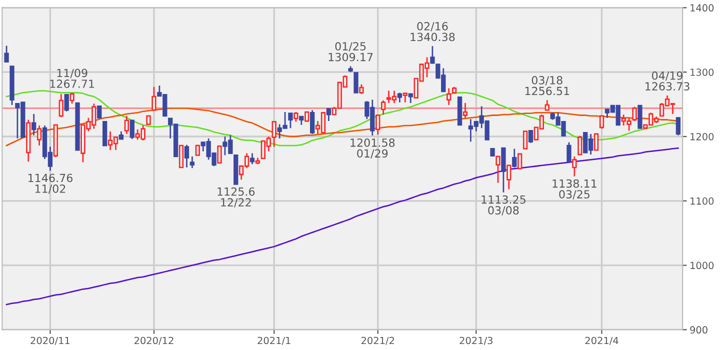 Image resolution: width=720 pixels, height=350 pixels. What do you see at coordinates (702, 201) in the screenshot?
I see `y-tick-label: 1100` at bounding box center [702, 201].